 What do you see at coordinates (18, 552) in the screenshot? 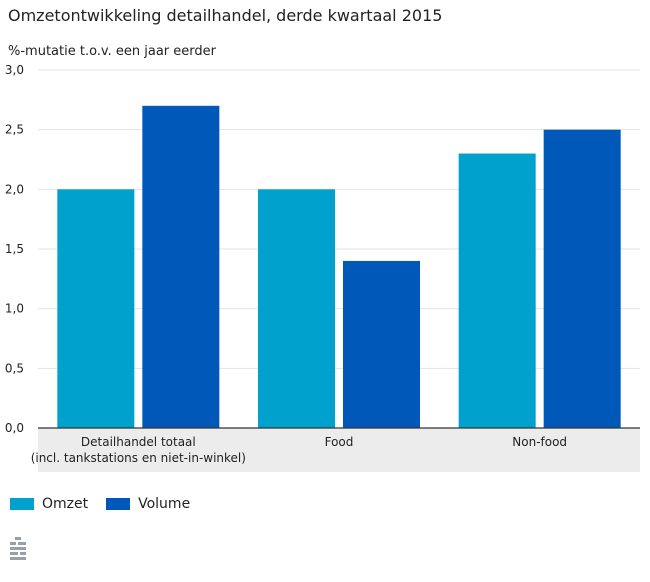
I see `cbs-logo-icon` at bounding box center [18, 552].